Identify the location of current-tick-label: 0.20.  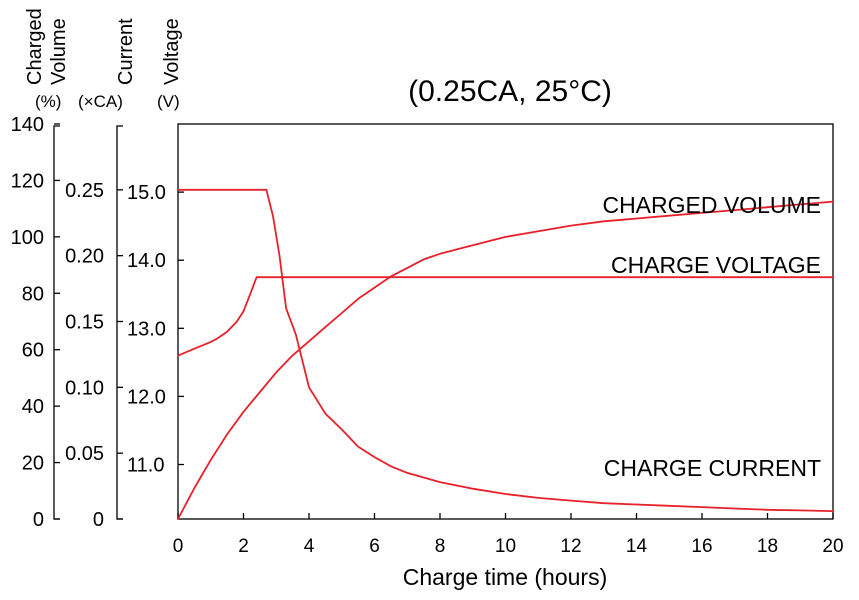
(84, 257).